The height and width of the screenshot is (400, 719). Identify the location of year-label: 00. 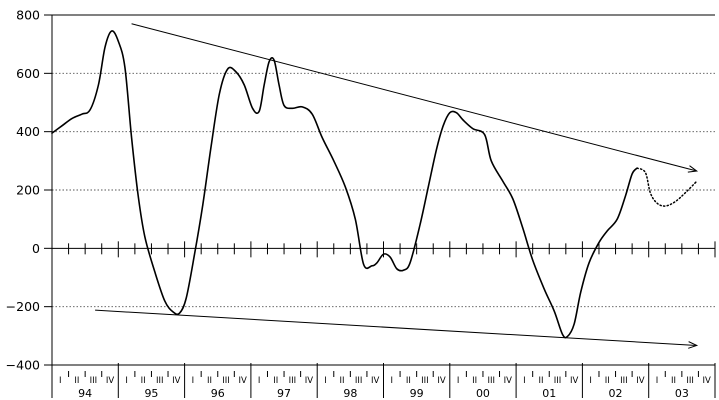
(483, 393).